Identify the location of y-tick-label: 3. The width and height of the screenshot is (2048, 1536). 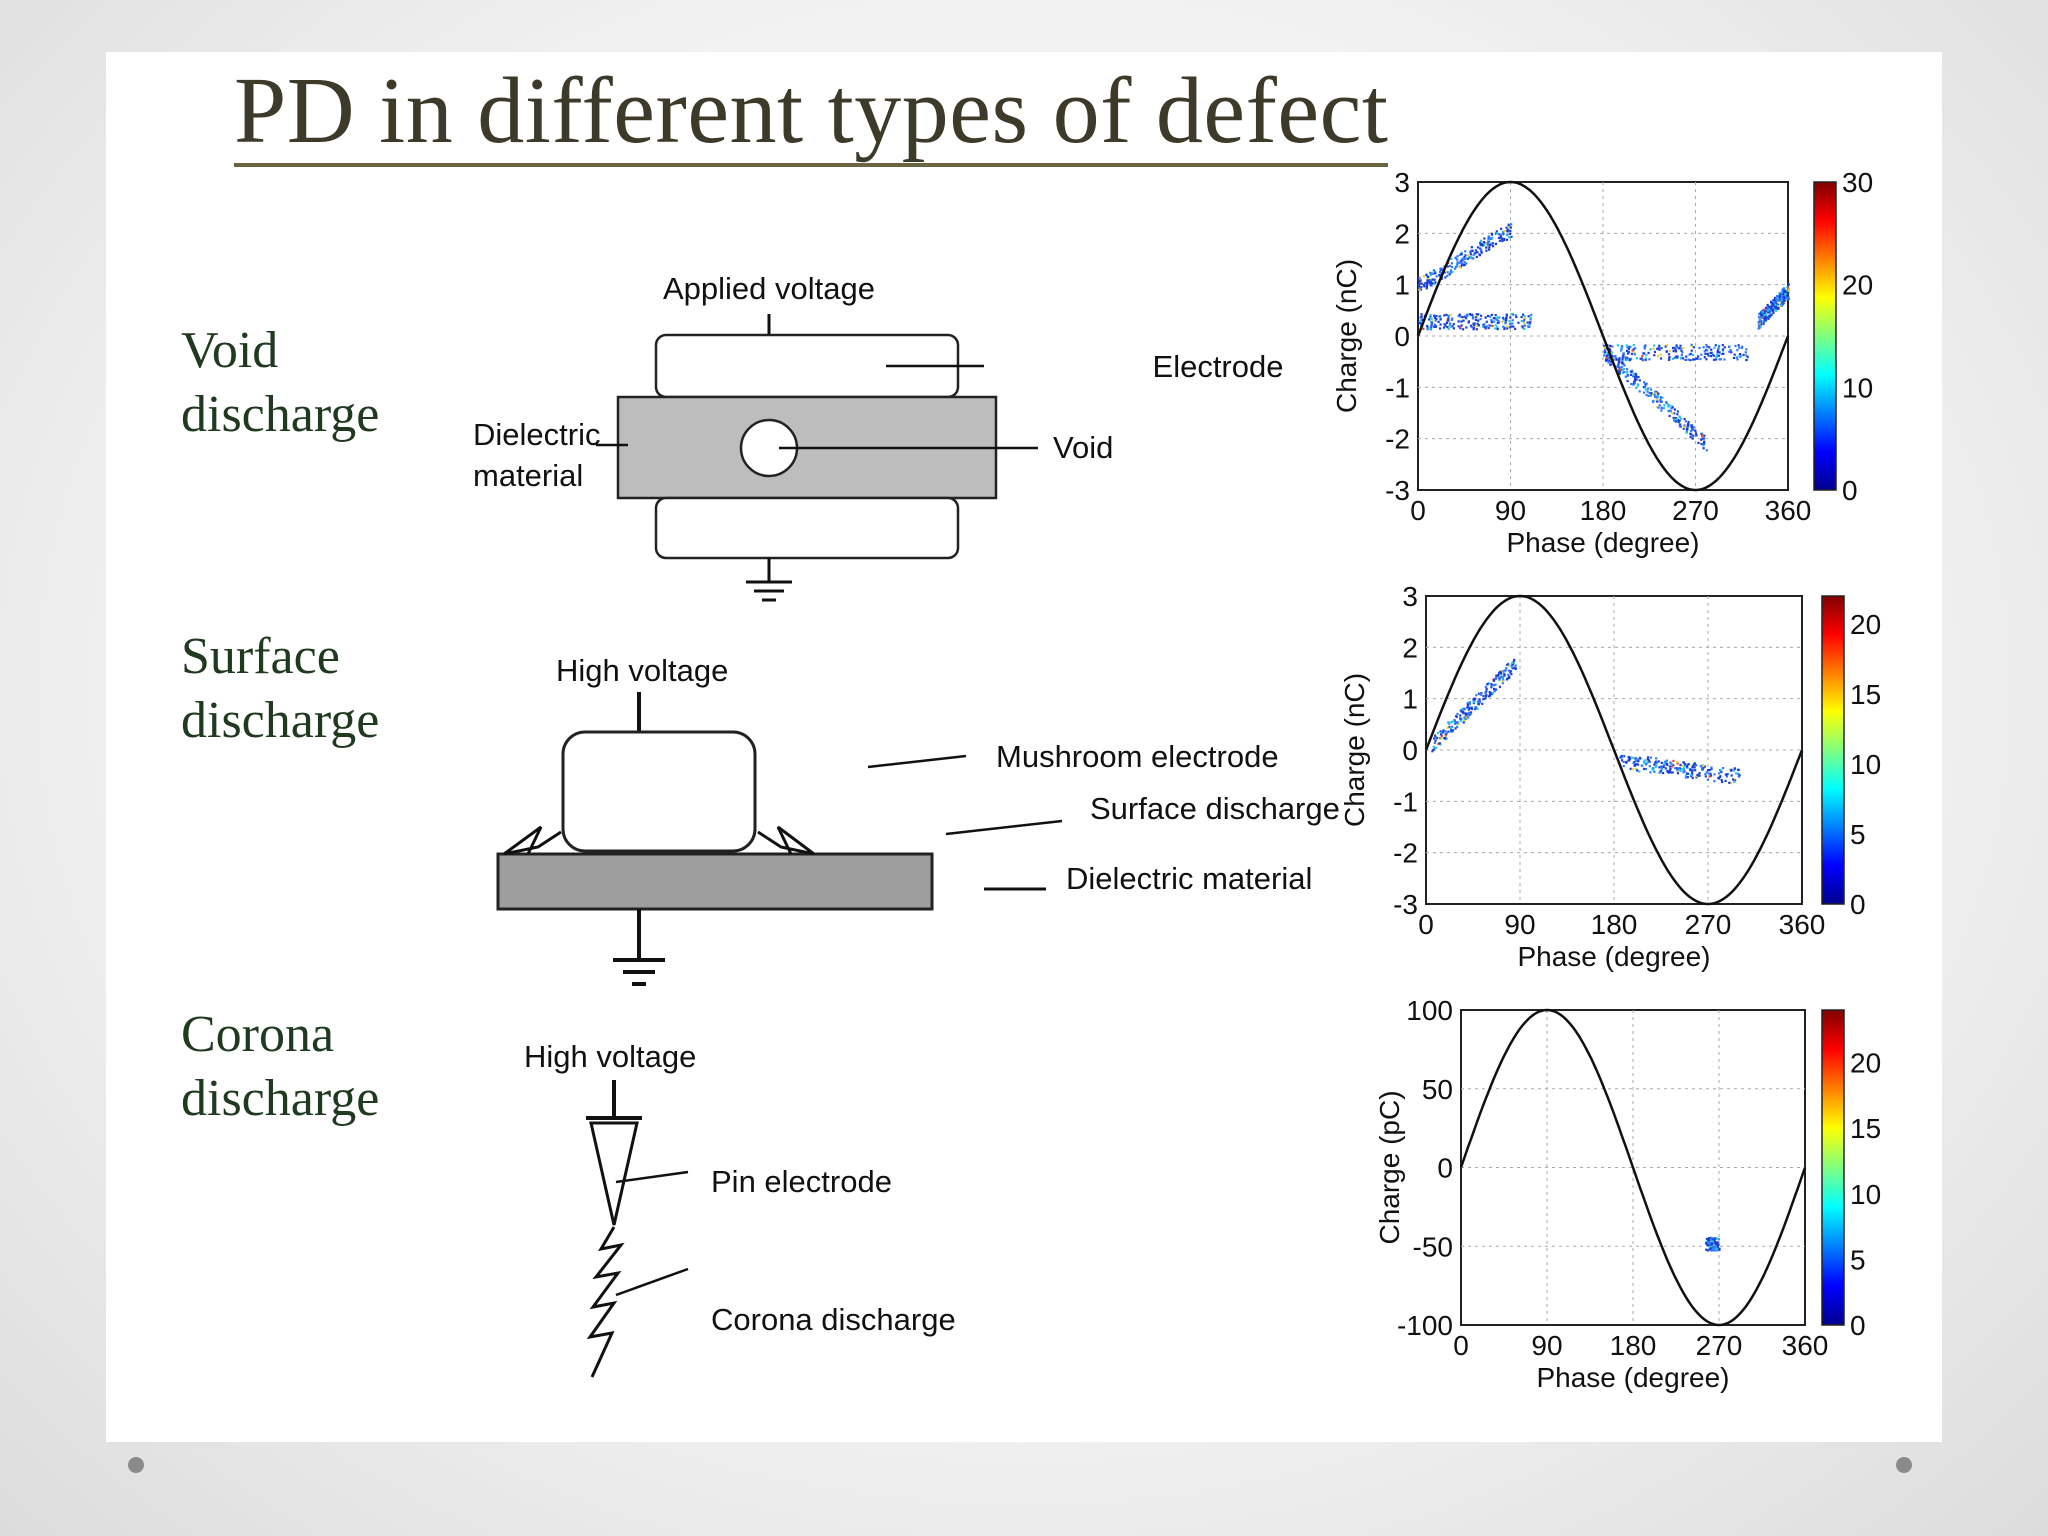
(1402, 182).